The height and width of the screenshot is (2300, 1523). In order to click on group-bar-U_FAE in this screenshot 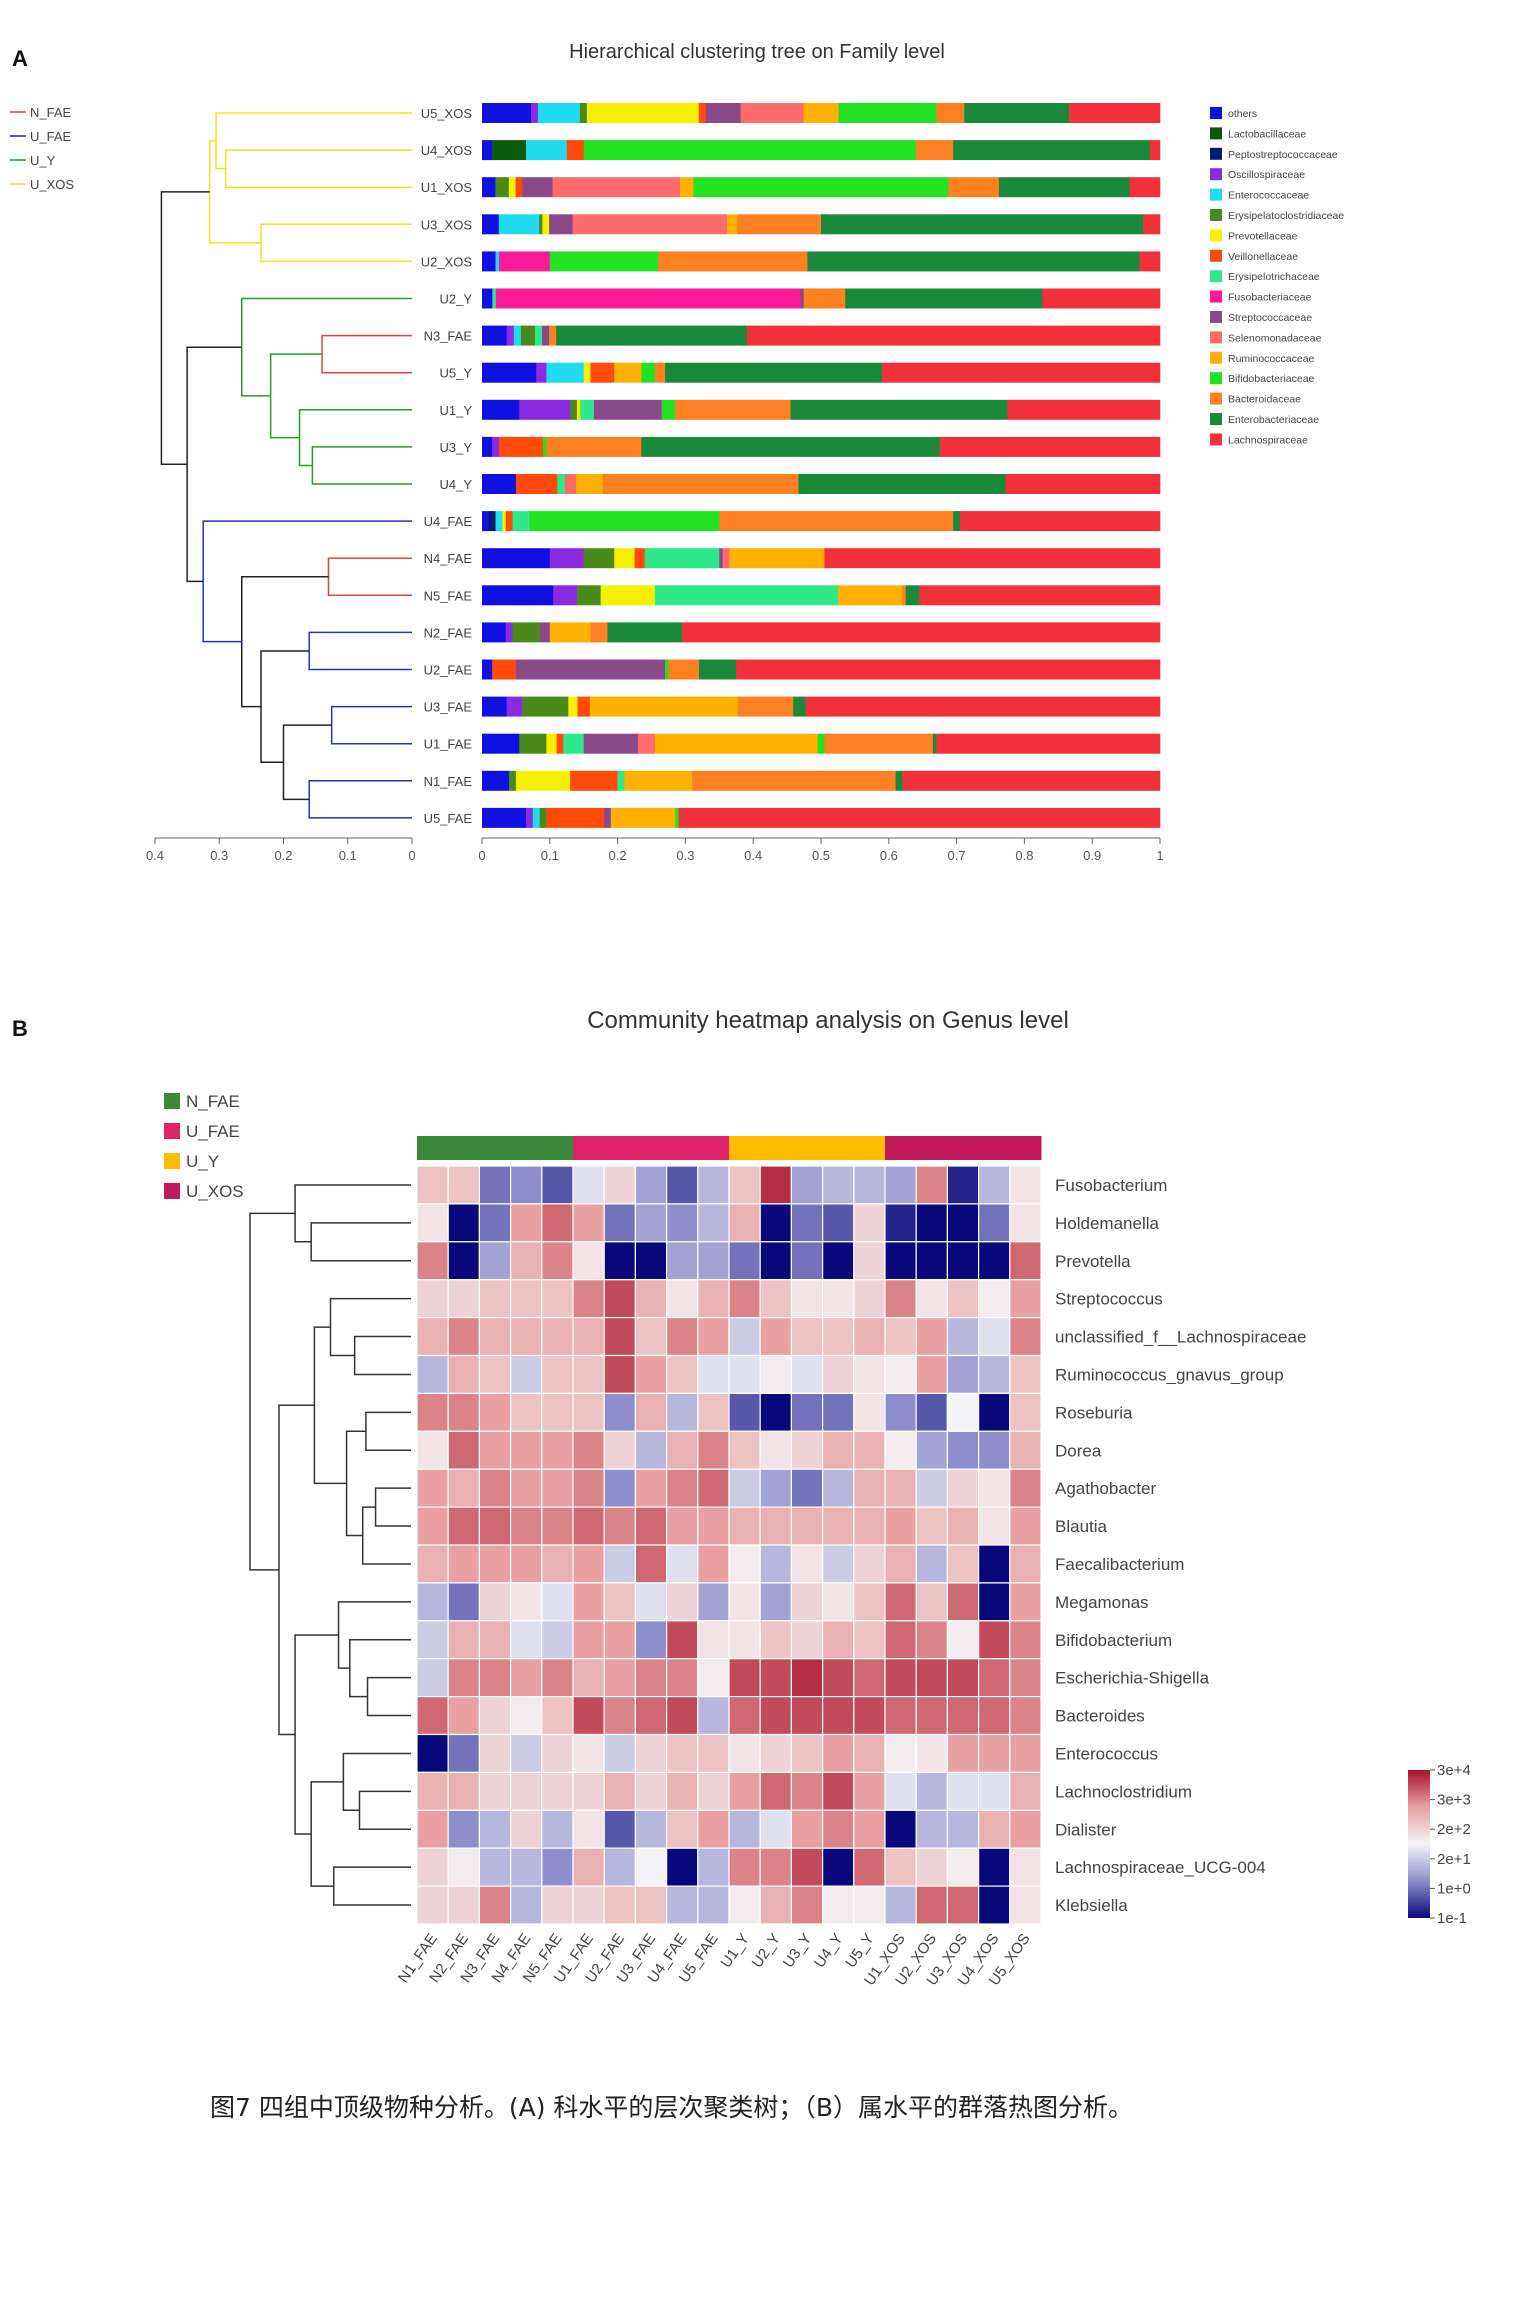, I will do `click(651, 1148)`.